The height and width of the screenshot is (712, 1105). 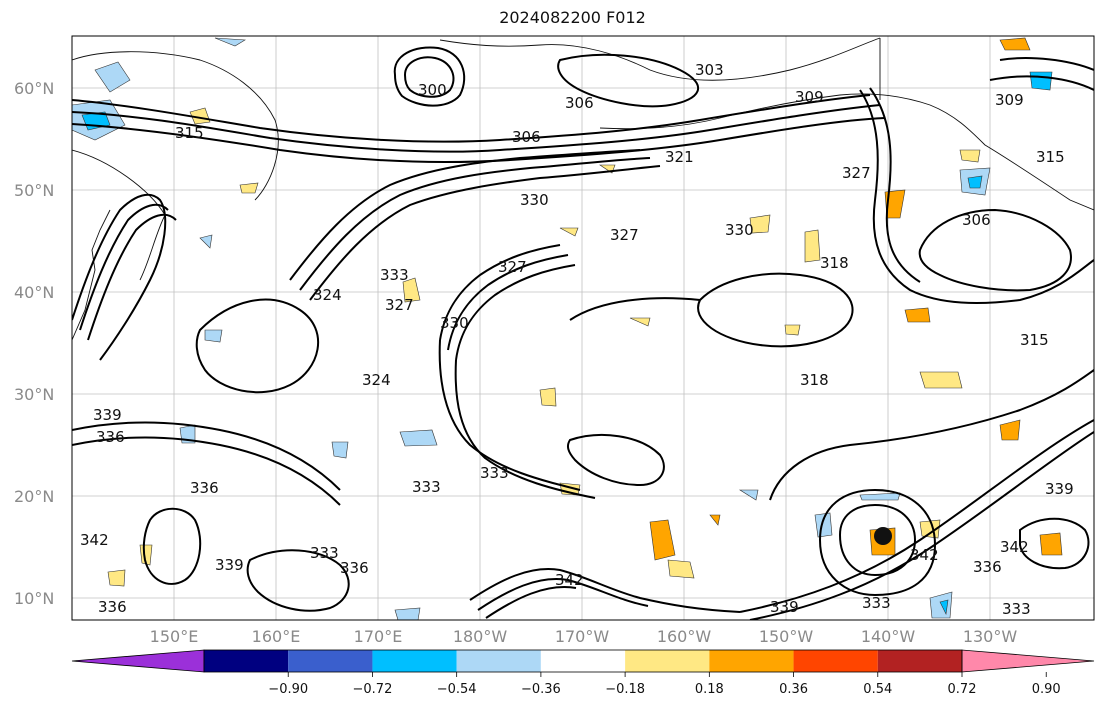 I want to click on colorbar-tick-label: 0.90, so click(x=1046, y=689).